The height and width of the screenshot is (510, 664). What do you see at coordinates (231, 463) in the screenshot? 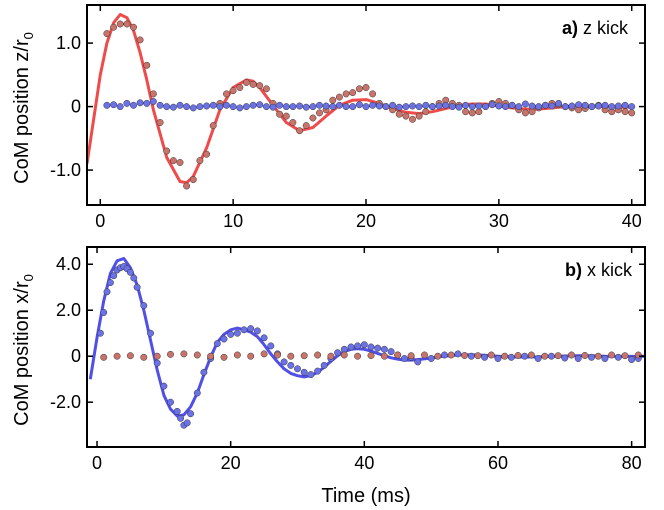
I see `panel-b-x-tick-label: 20` at bounding box center [231, 463].